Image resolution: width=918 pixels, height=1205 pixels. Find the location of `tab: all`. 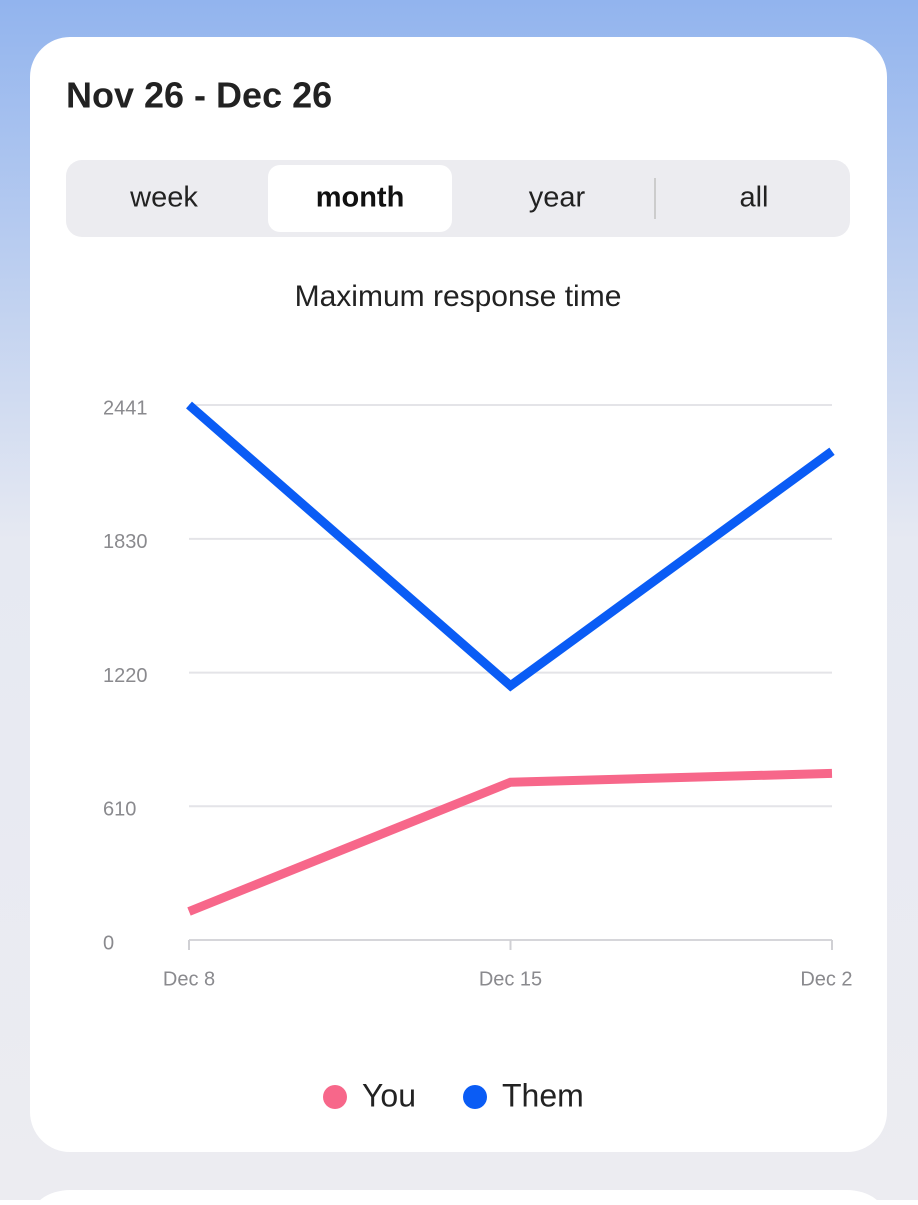

tab: all is located at coordinates (753, 198).